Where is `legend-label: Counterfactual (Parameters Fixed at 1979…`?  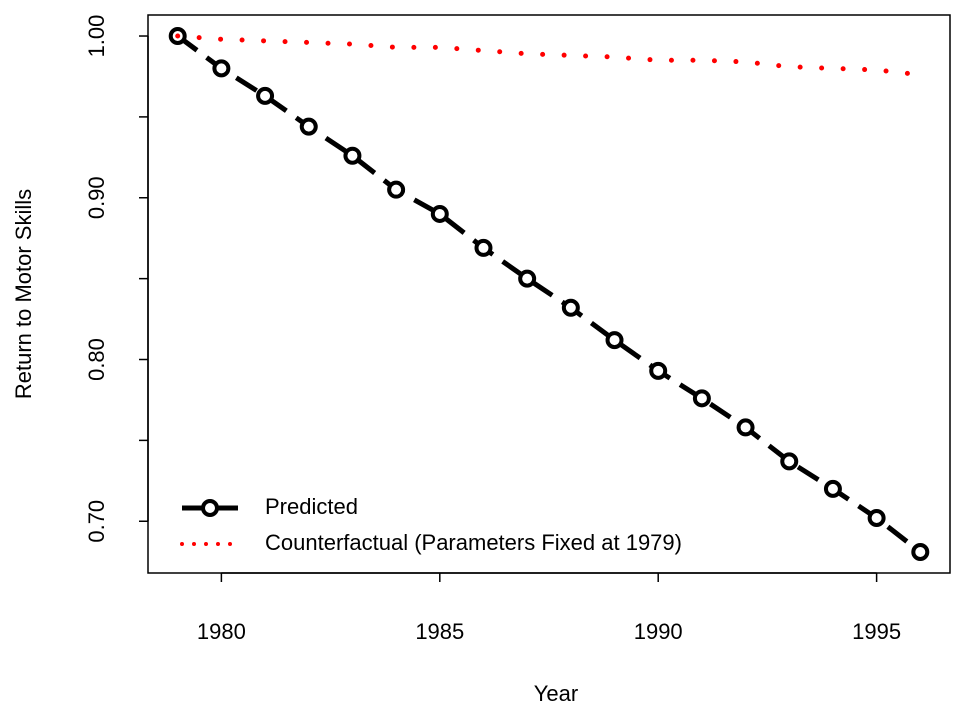 legend-label: Counterfactual (Parameters Fixed at 1979… is located at coordinates (473, 542).